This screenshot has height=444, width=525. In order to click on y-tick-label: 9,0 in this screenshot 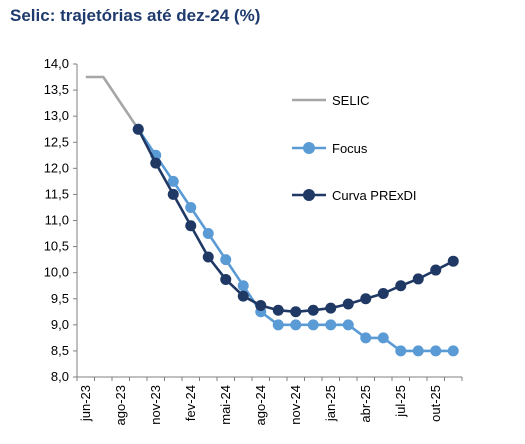, I will do `click(60, 324)`.